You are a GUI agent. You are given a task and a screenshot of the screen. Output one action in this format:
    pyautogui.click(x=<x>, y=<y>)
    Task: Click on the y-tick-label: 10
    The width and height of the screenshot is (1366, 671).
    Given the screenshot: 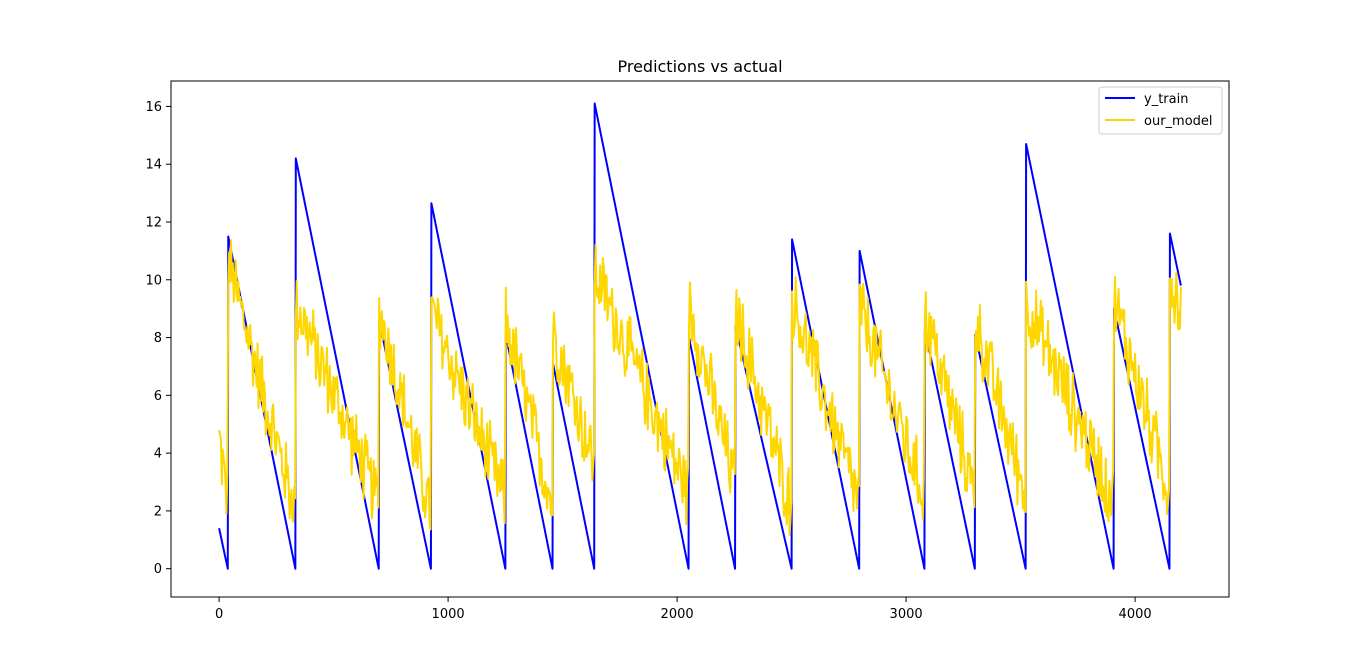 What is the action you would take?
    pyautogui.click(x=153, y=280)
    